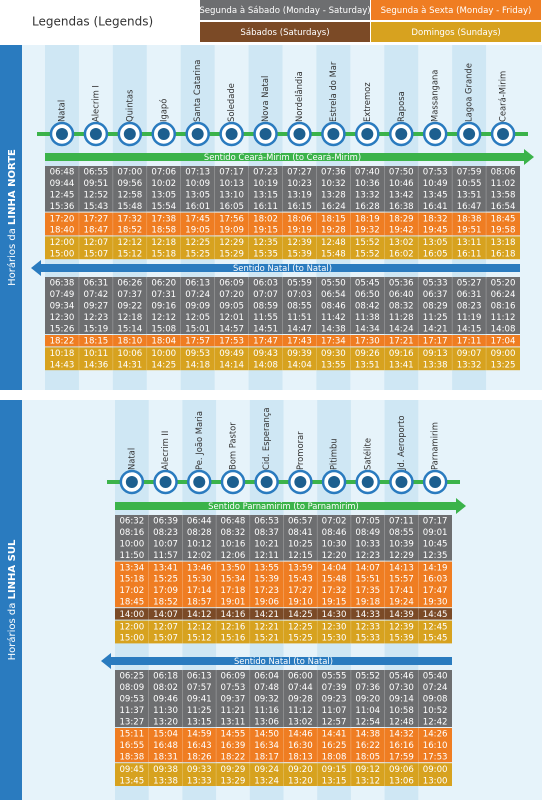 Image resolution: width=542 pixels, height=800 pixels. What do you see at coordinates (367, 454) in the screenshot?
I see `station-name: Satélite` at bounding box center [367, 454].